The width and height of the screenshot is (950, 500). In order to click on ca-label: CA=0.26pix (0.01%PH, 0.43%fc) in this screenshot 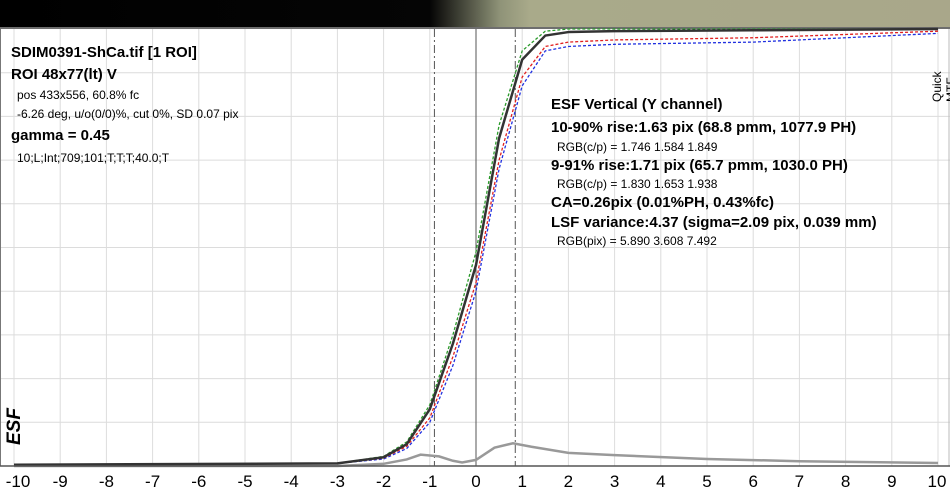, I will do `click(663, 202)`.